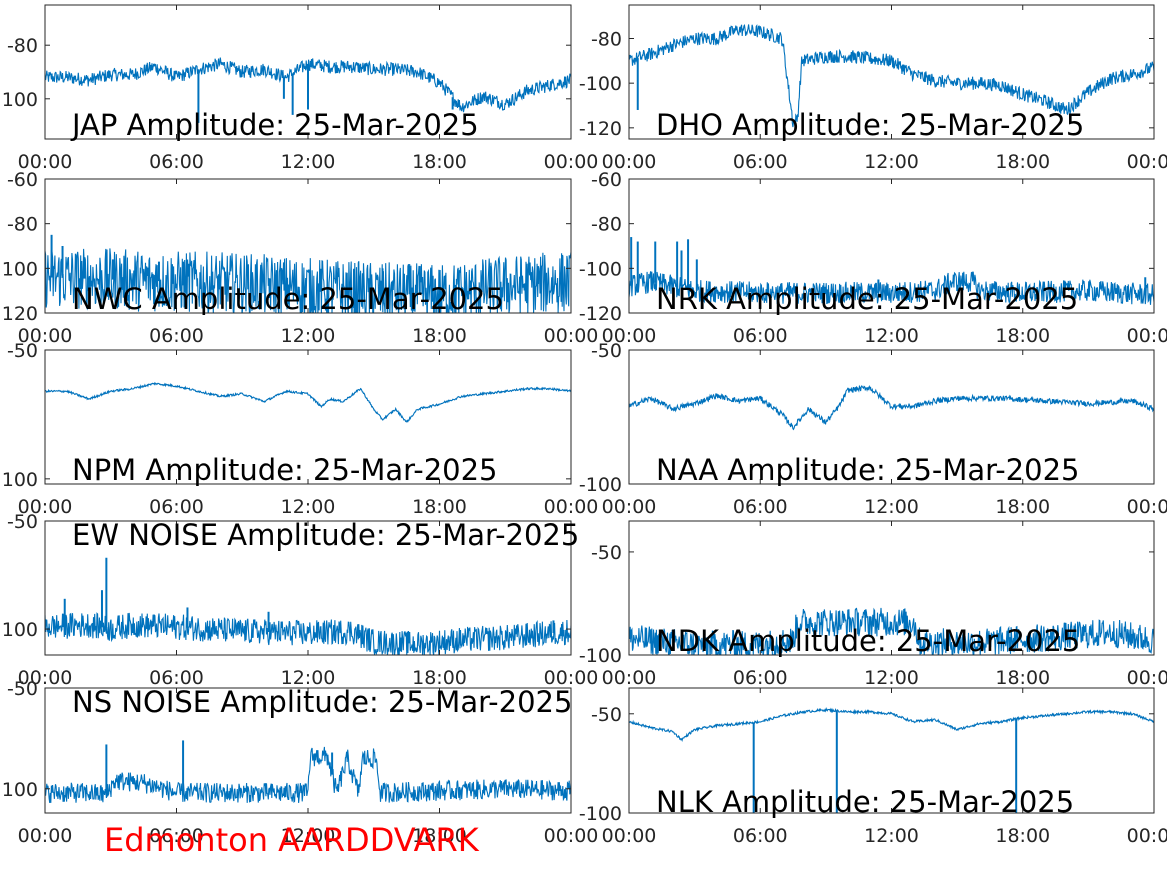 The width and height of the screenshot is (1167, 879). Describe the element at coordinates (308, 402) in the screenshot. I see `panel-4-series-line` at that location.